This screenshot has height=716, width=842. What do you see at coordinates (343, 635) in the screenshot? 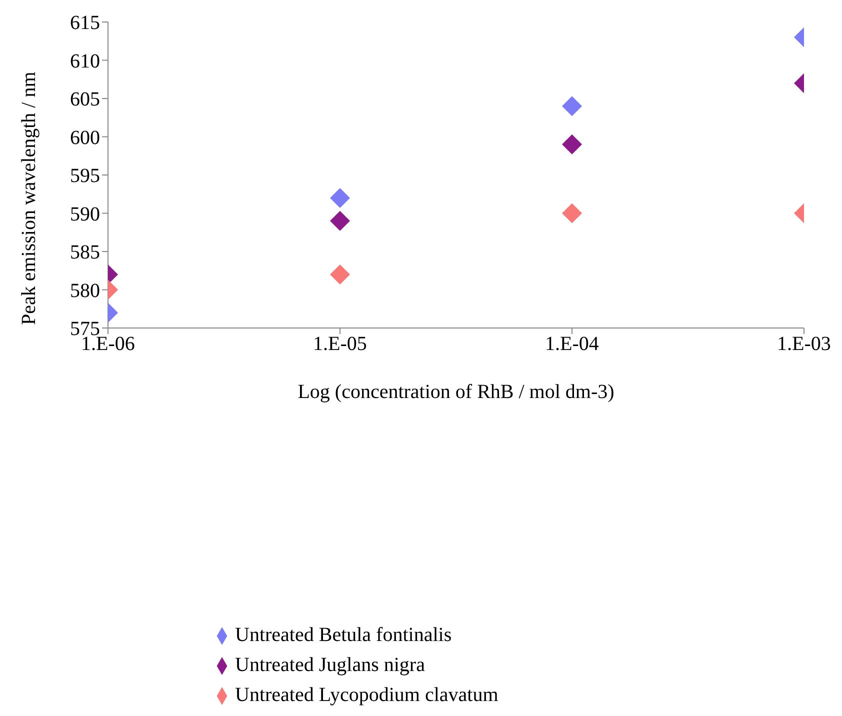
I see `legend-label: Untreated Betula fontinalis` at bounding box center [343, 635].